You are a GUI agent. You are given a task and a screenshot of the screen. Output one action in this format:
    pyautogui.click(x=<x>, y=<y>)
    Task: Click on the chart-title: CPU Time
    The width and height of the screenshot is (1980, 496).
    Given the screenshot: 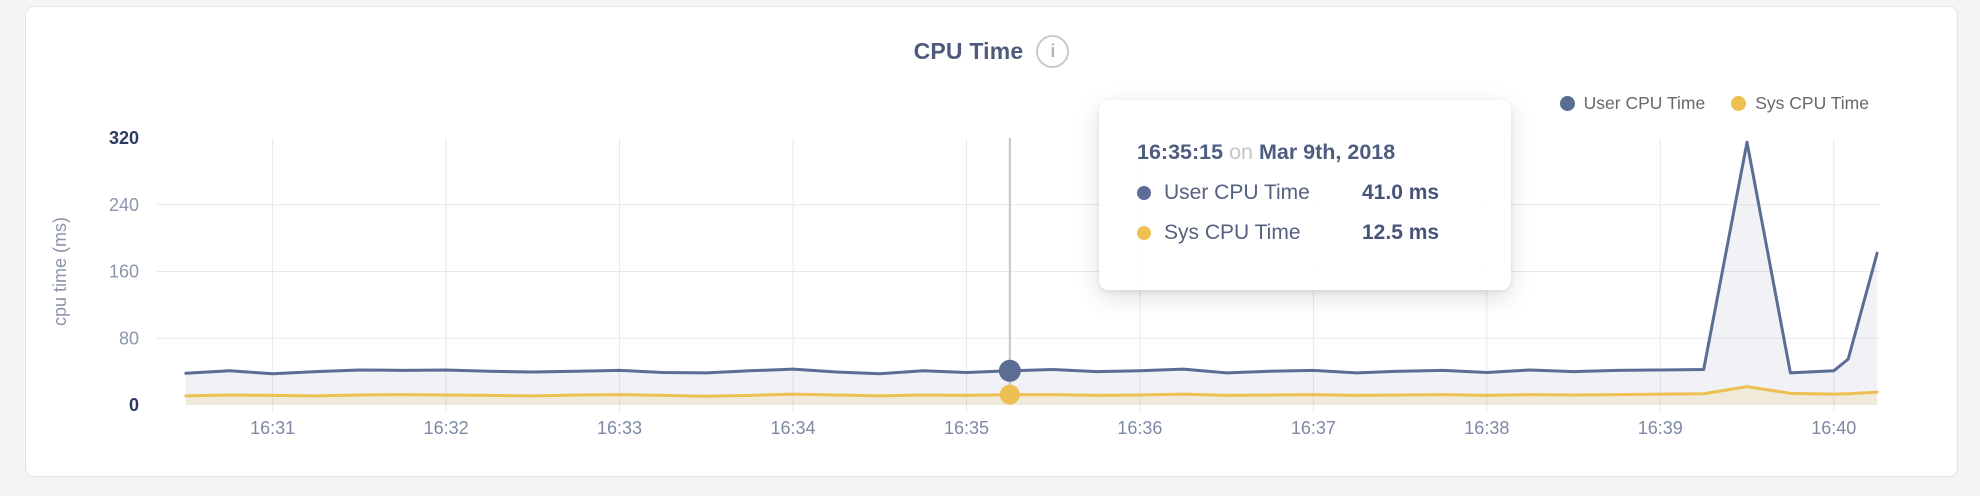 What is the action you would take?
    pyautogui.click(x=968, y=51)
    